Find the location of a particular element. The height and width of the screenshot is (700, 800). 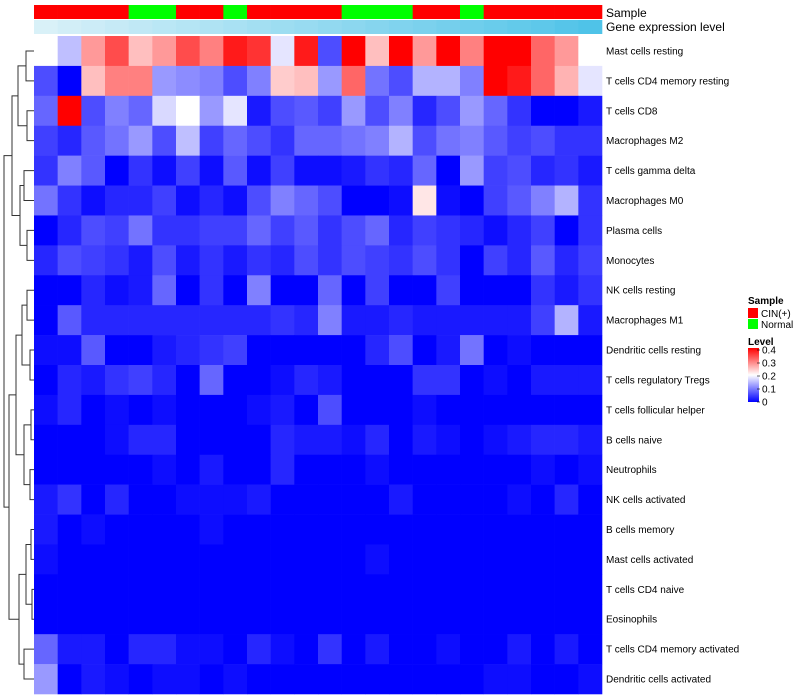

row-label: Mast cells resting is located at coordinates (644, 51).